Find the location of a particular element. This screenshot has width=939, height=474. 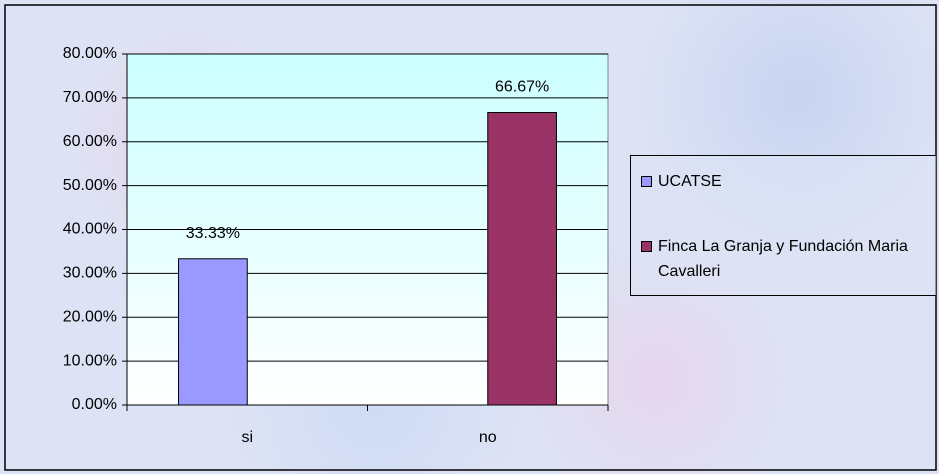

y-tick-label: 40.00% is located at coordinates (90, 229).